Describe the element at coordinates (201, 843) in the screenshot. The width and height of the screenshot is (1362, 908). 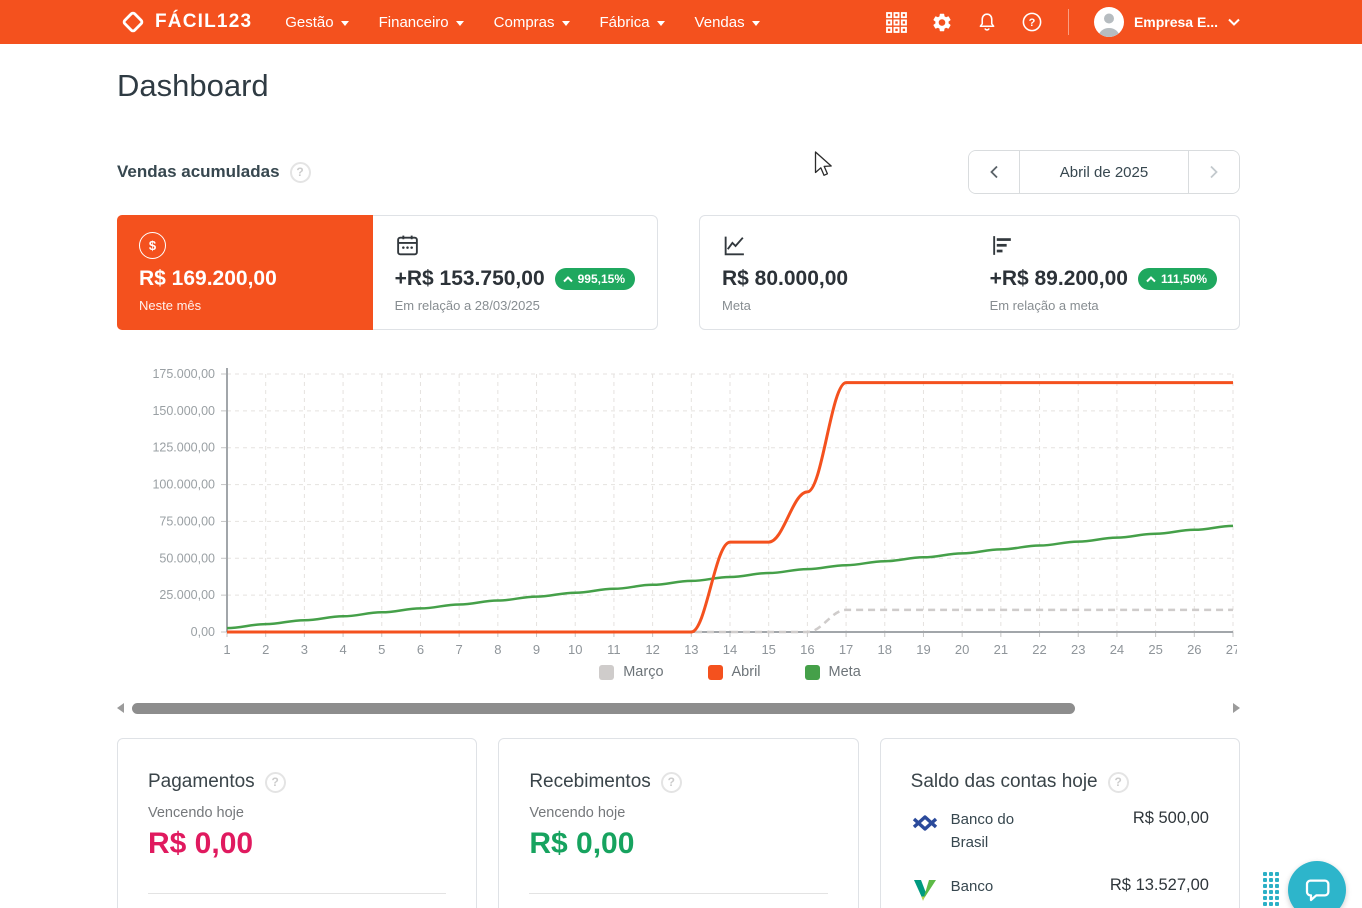
I see `payments-value: R$ 0,00` at that location.